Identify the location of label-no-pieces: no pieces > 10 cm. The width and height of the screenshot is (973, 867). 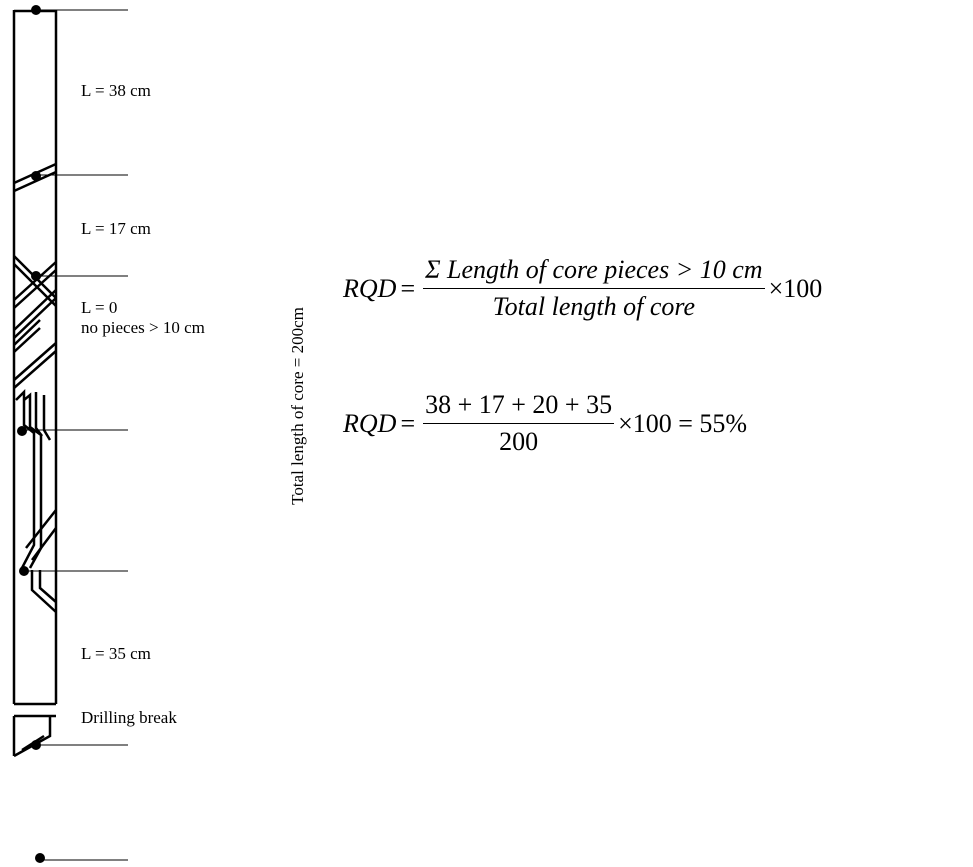
(143, 327).